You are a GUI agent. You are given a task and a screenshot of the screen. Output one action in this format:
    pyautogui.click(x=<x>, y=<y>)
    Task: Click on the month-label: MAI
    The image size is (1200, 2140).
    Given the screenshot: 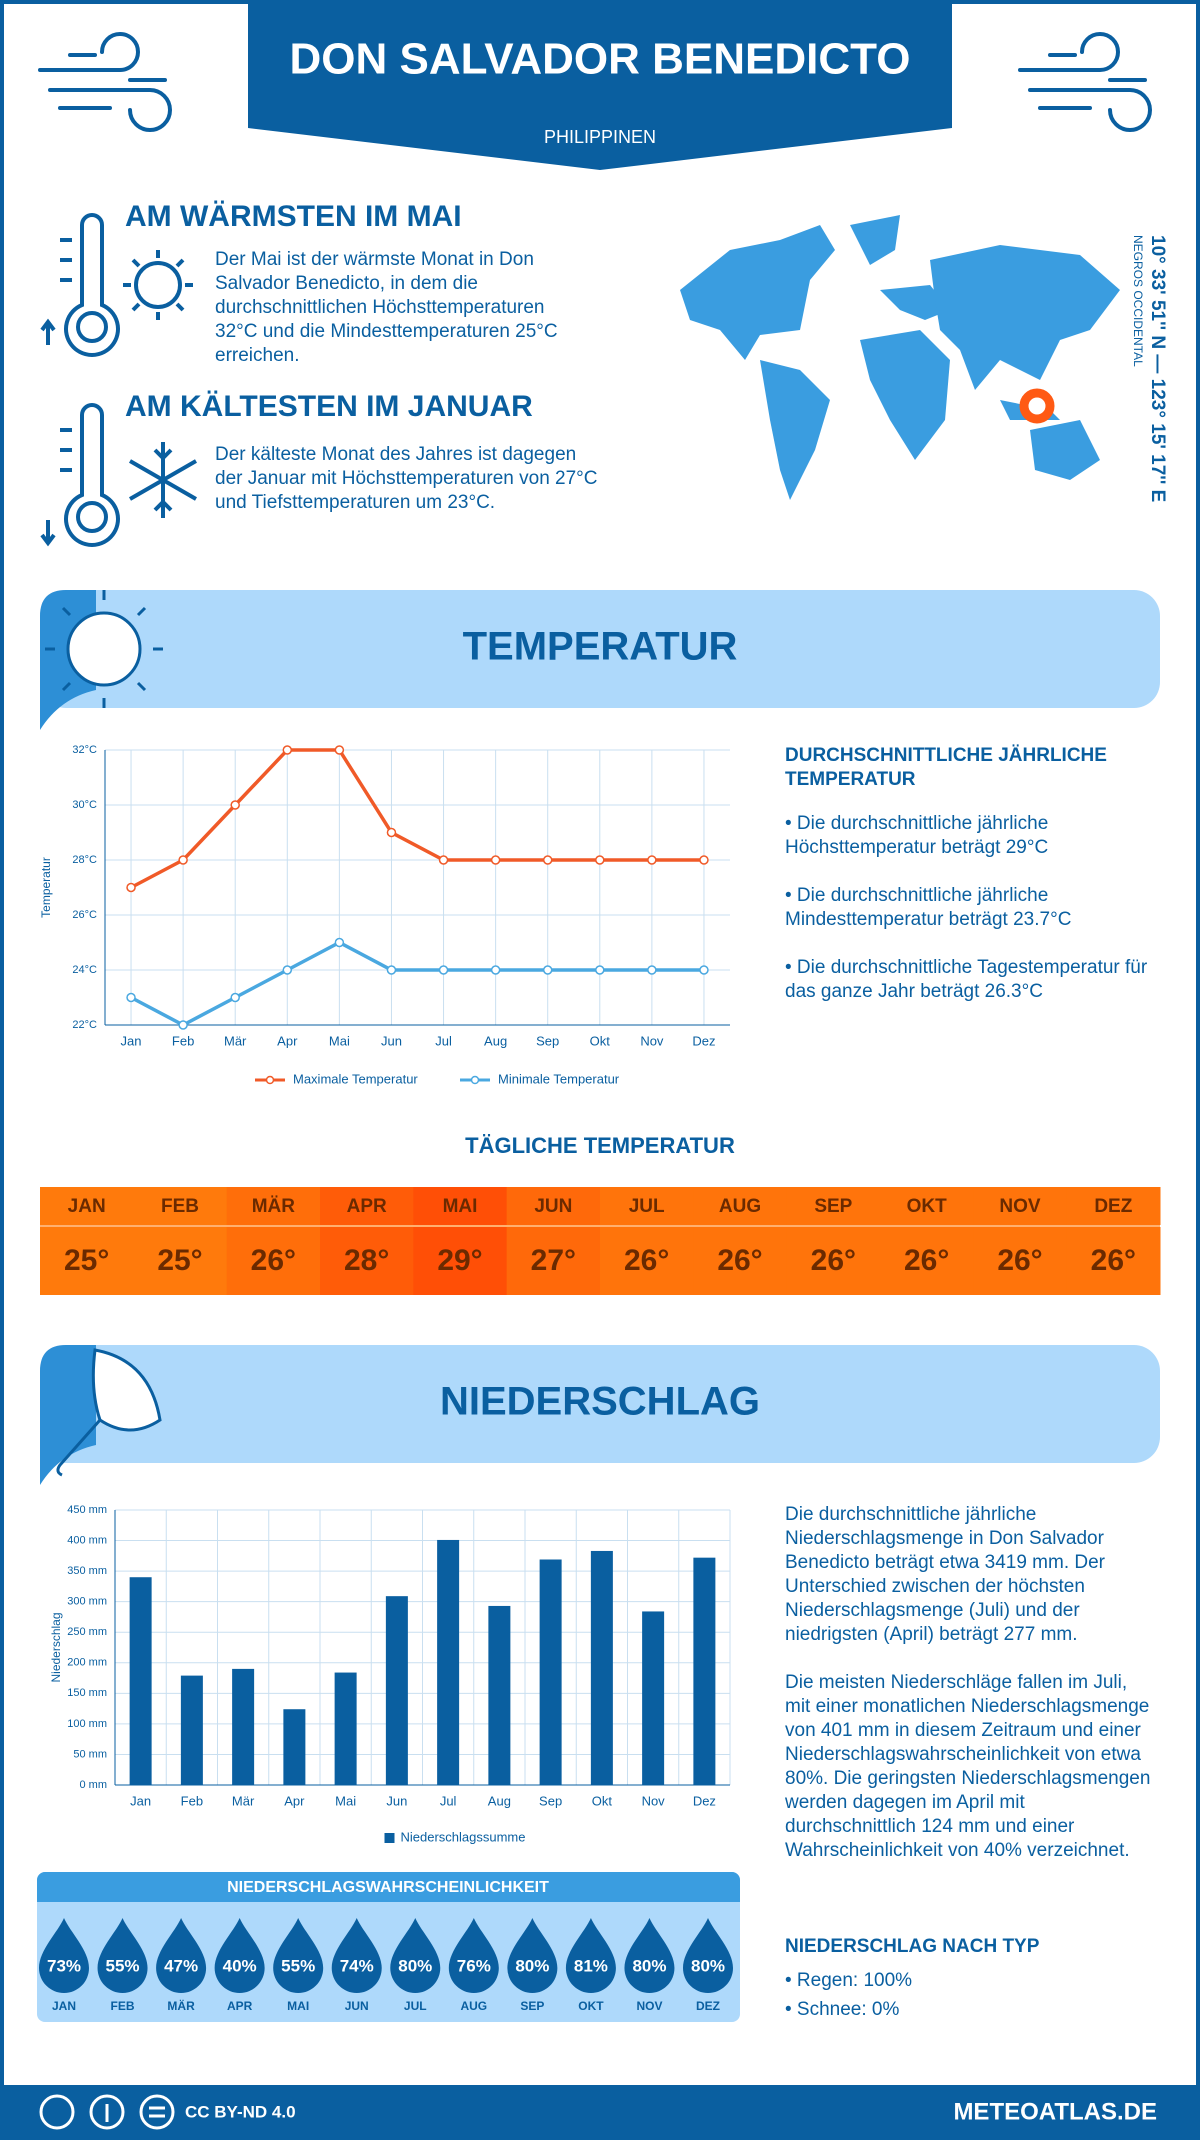 What is the action you would take?
    pyautogui.click(x=460, y=1206)
    